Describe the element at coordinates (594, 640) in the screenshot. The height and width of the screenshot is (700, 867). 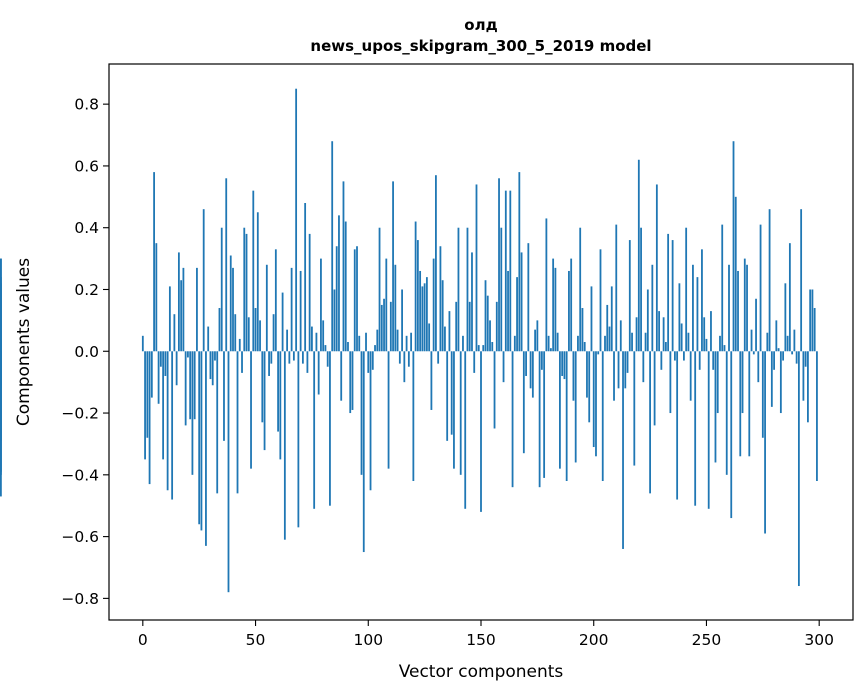
I see `x-tick-label: 200` at that location.